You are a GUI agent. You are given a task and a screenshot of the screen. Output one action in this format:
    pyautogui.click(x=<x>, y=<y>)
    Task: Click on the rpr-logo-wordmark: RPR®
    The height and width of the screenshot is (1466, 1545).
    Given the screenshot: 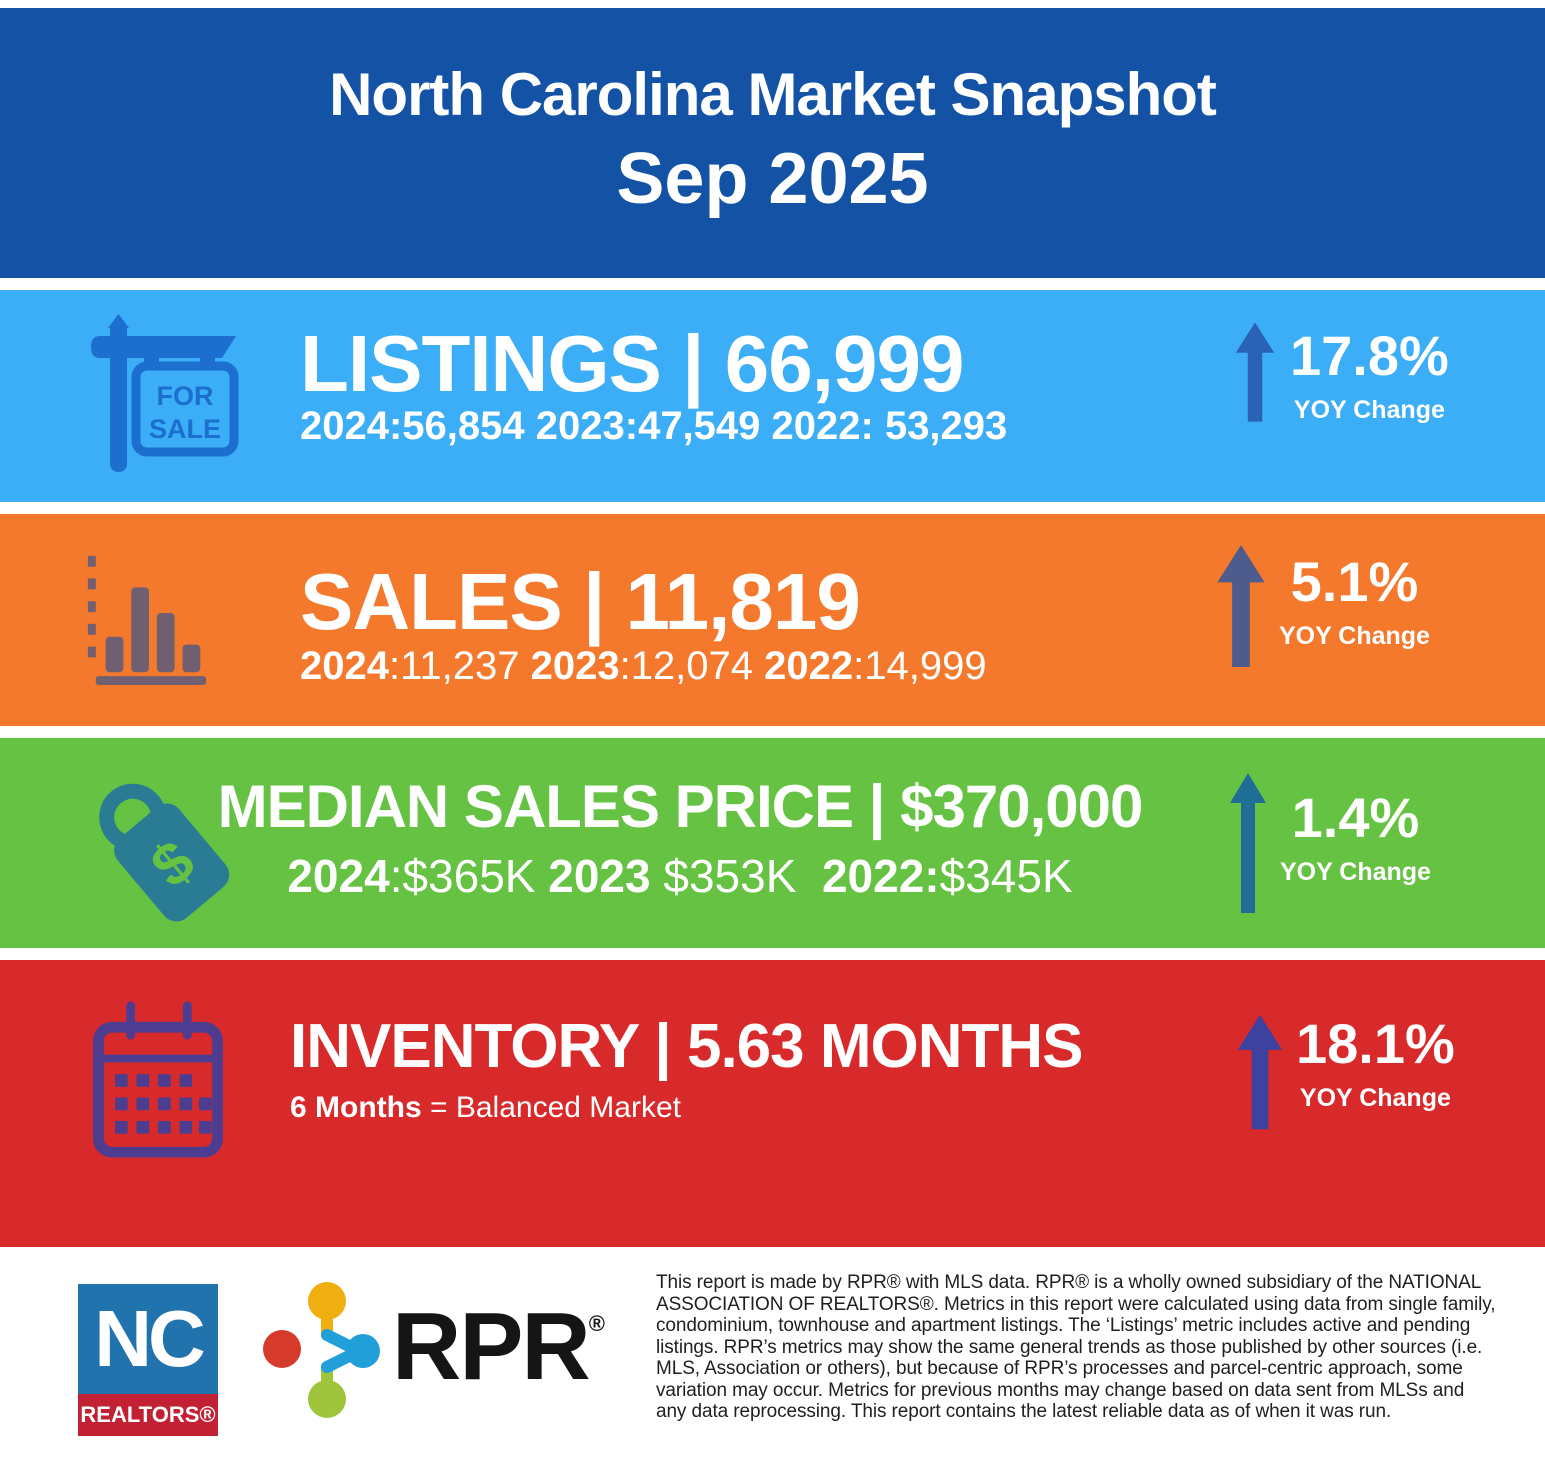 What is the action you would take?
    pyautogui.click(x=498, y=1346)
    